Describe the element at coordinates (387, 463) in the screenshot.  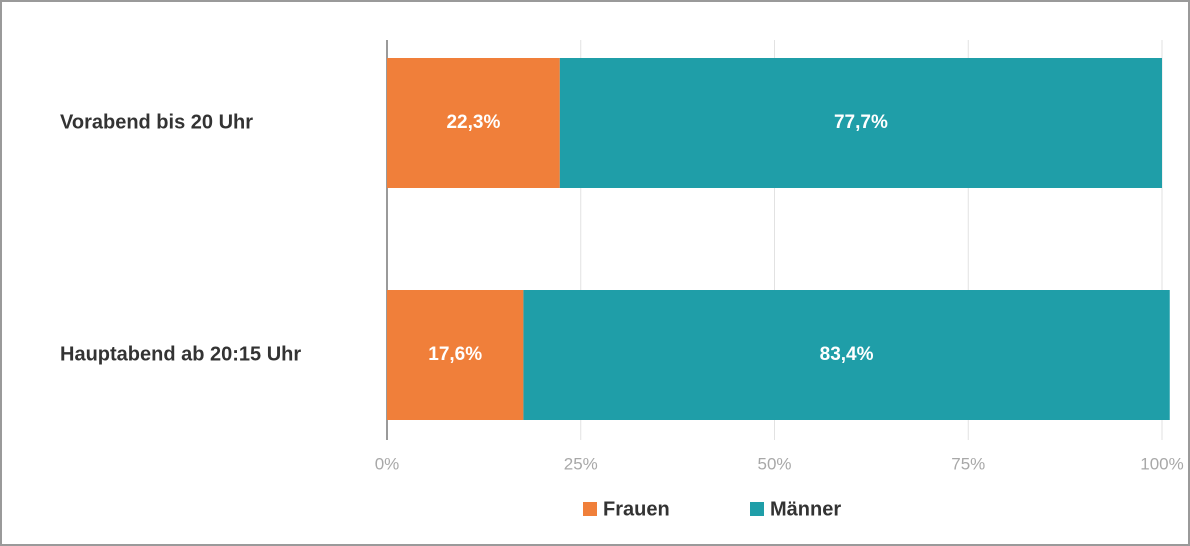
I see `x-tick-label: 0%` at that location.